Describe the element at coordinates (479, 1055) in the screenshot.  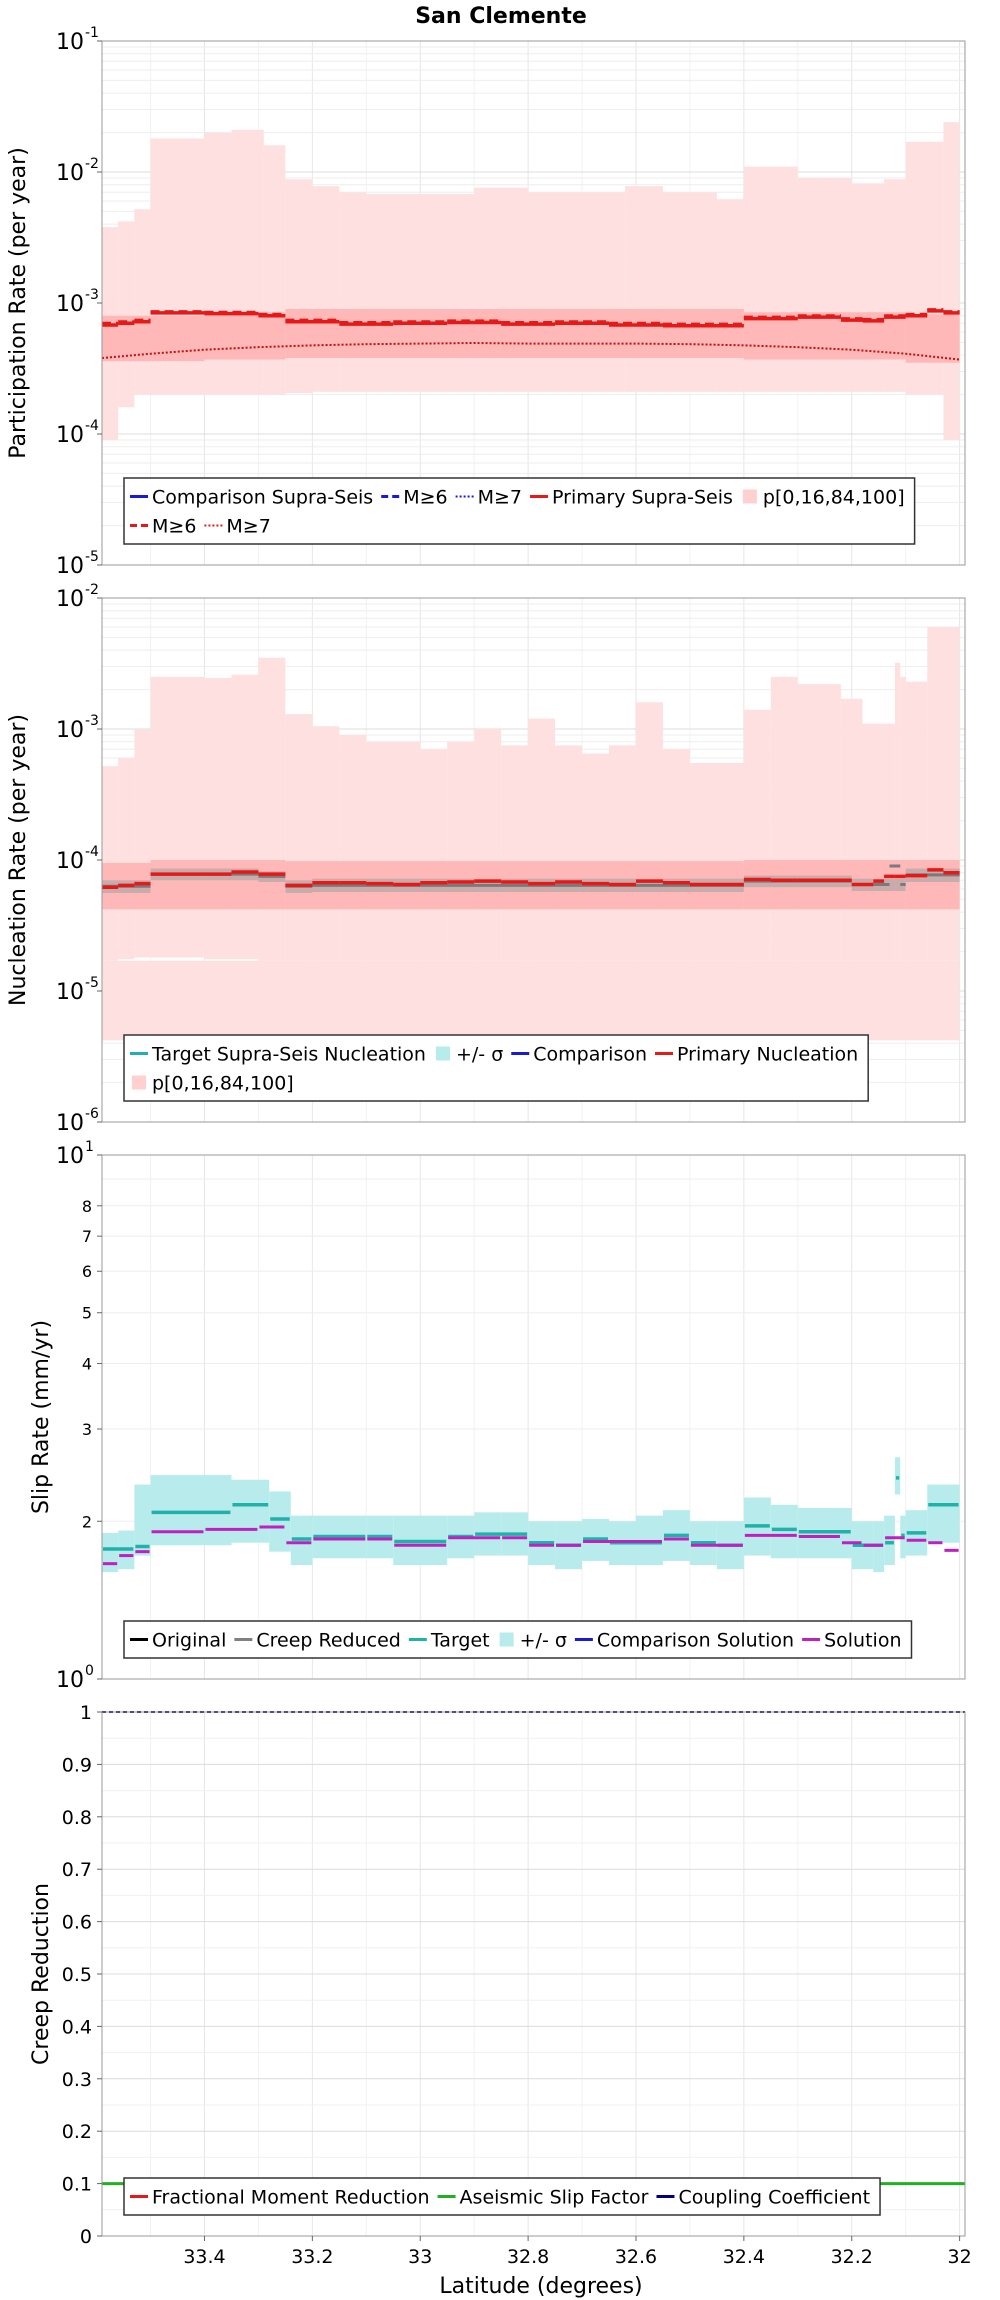
I see `legend-label: +/- σ` at that location.